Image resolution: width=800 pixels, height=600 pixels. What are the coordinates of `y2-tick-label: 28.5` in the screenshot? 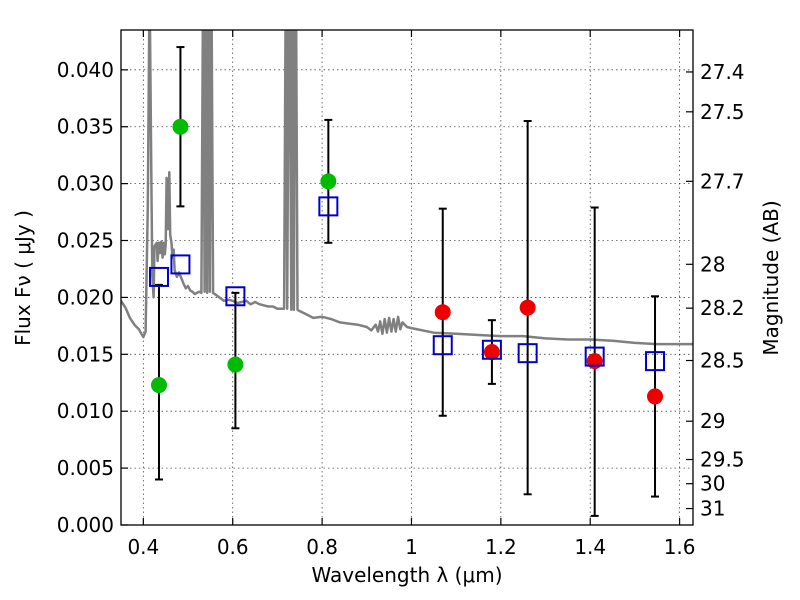 It's located at (722, 361).